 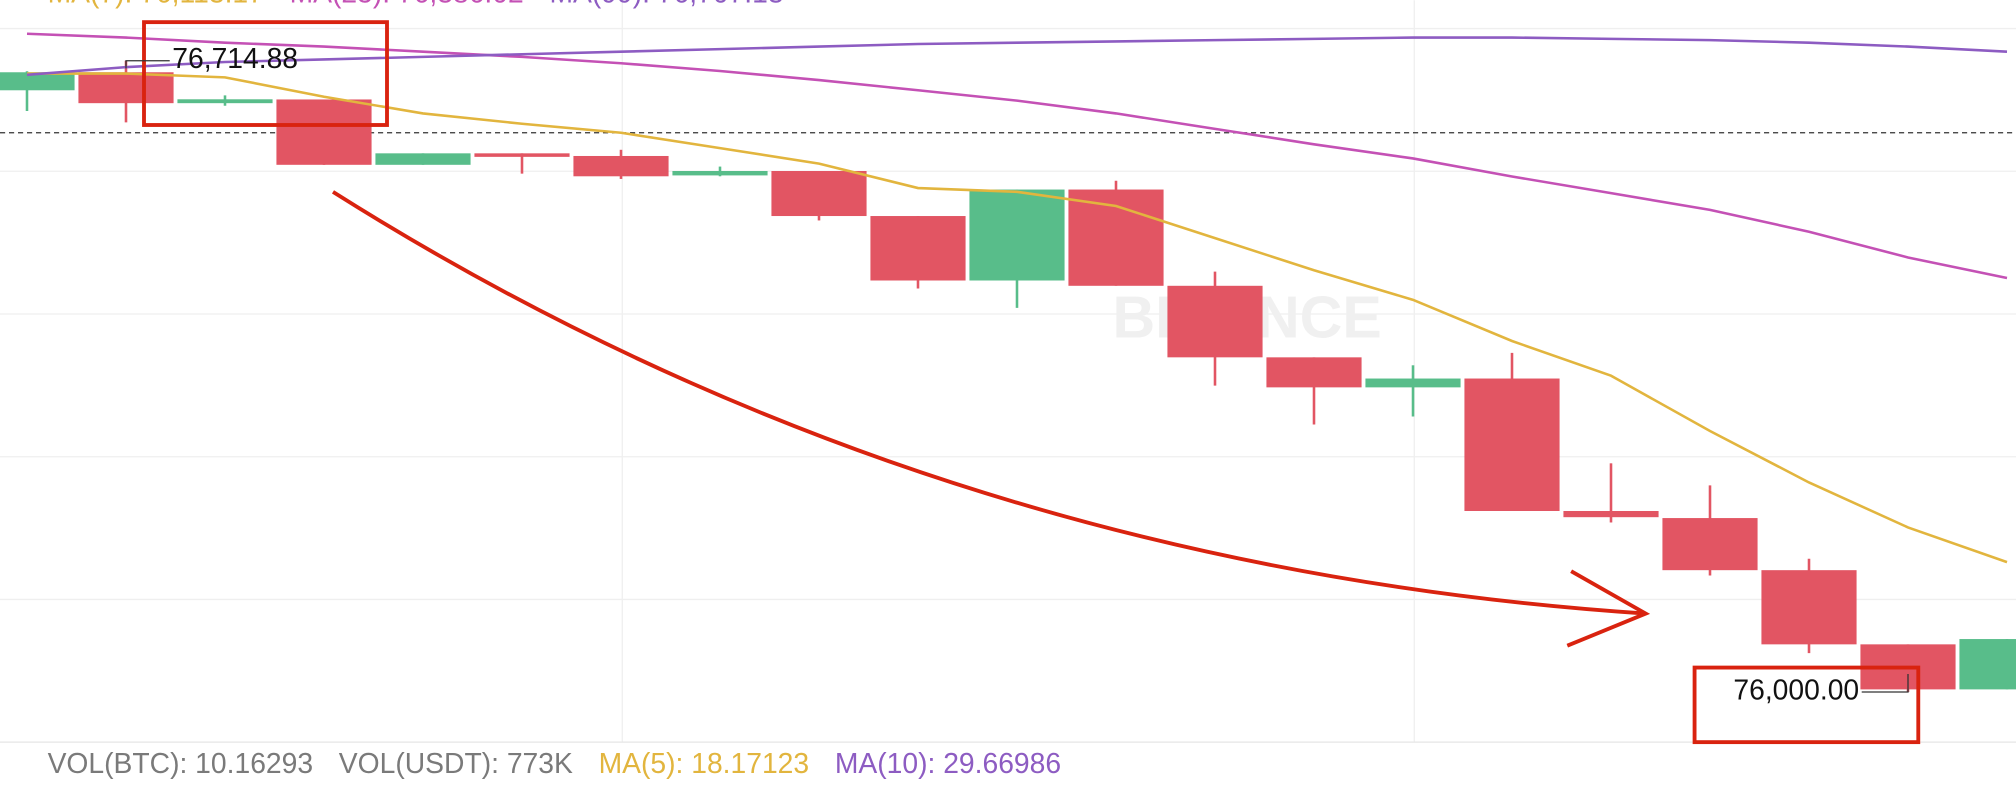 I want to click on legend-item: MA(5): 18.17123, so click(x=704, y=763).